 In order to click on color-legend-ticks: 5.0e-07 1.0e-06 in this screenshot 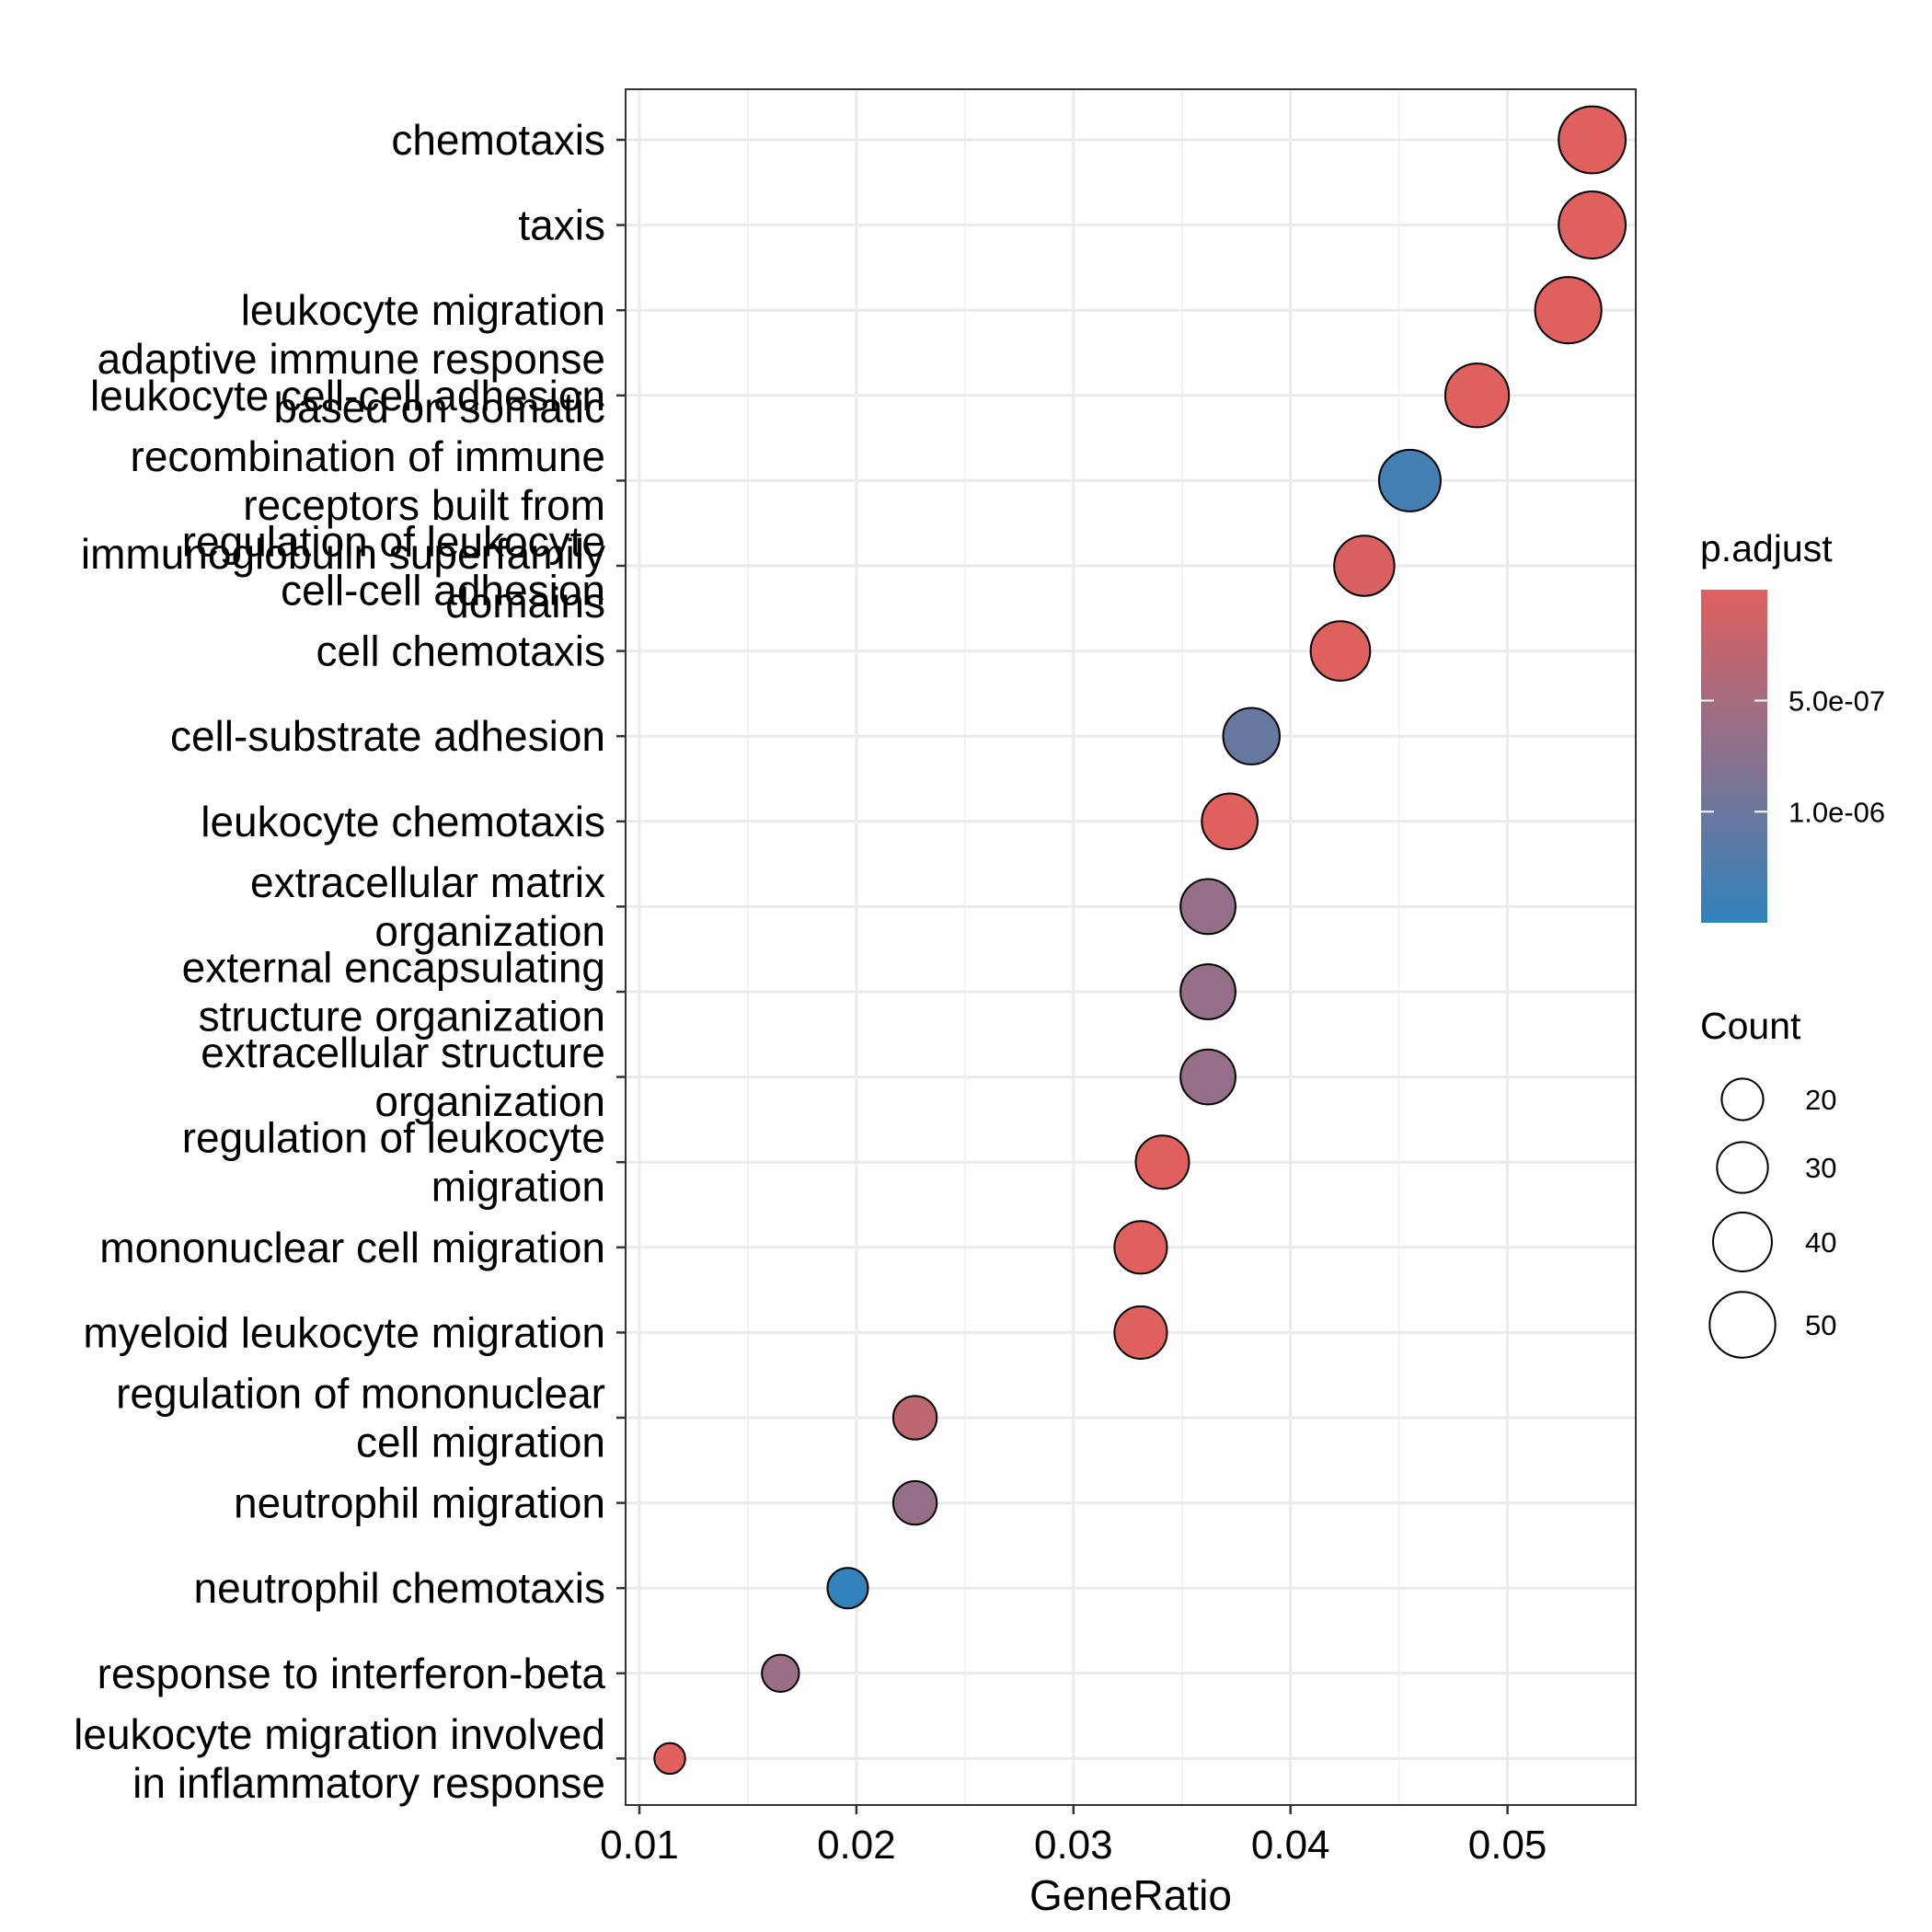, I will do `click(1793, 756)`.